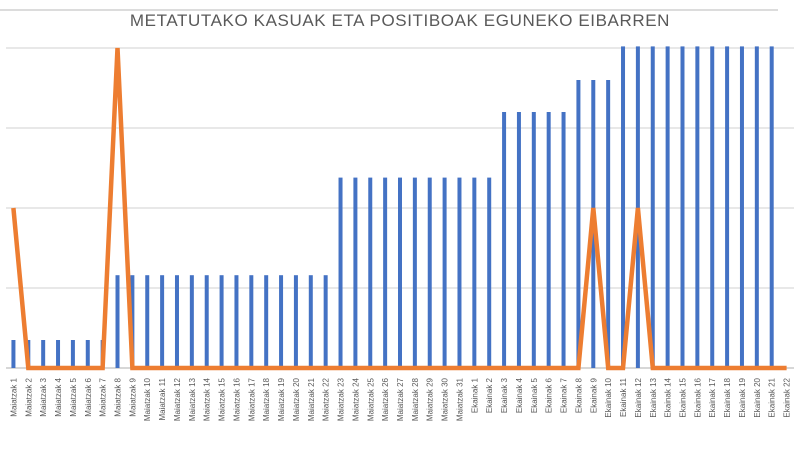 The width and height of the screenshot is (800, 450). I want to click on x-axis-label: Ekainak 3, so click(504, 395).